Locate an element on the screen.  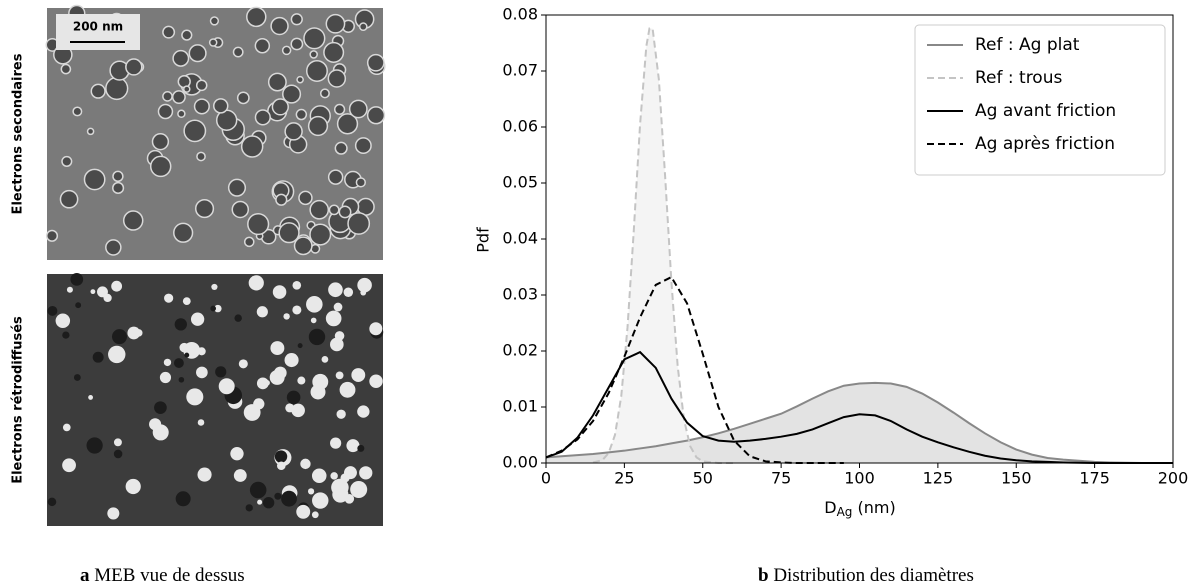
x-tick-label: 100 is located at coordinates (859, 478).